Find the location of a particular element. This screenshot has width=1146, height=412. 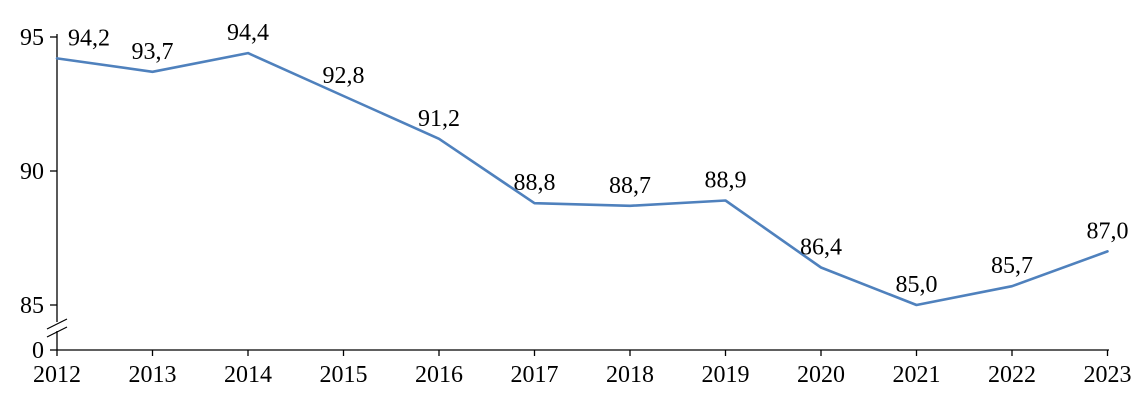

x-axis-tick-label: 2022 is located at coordinates (1012, 375).